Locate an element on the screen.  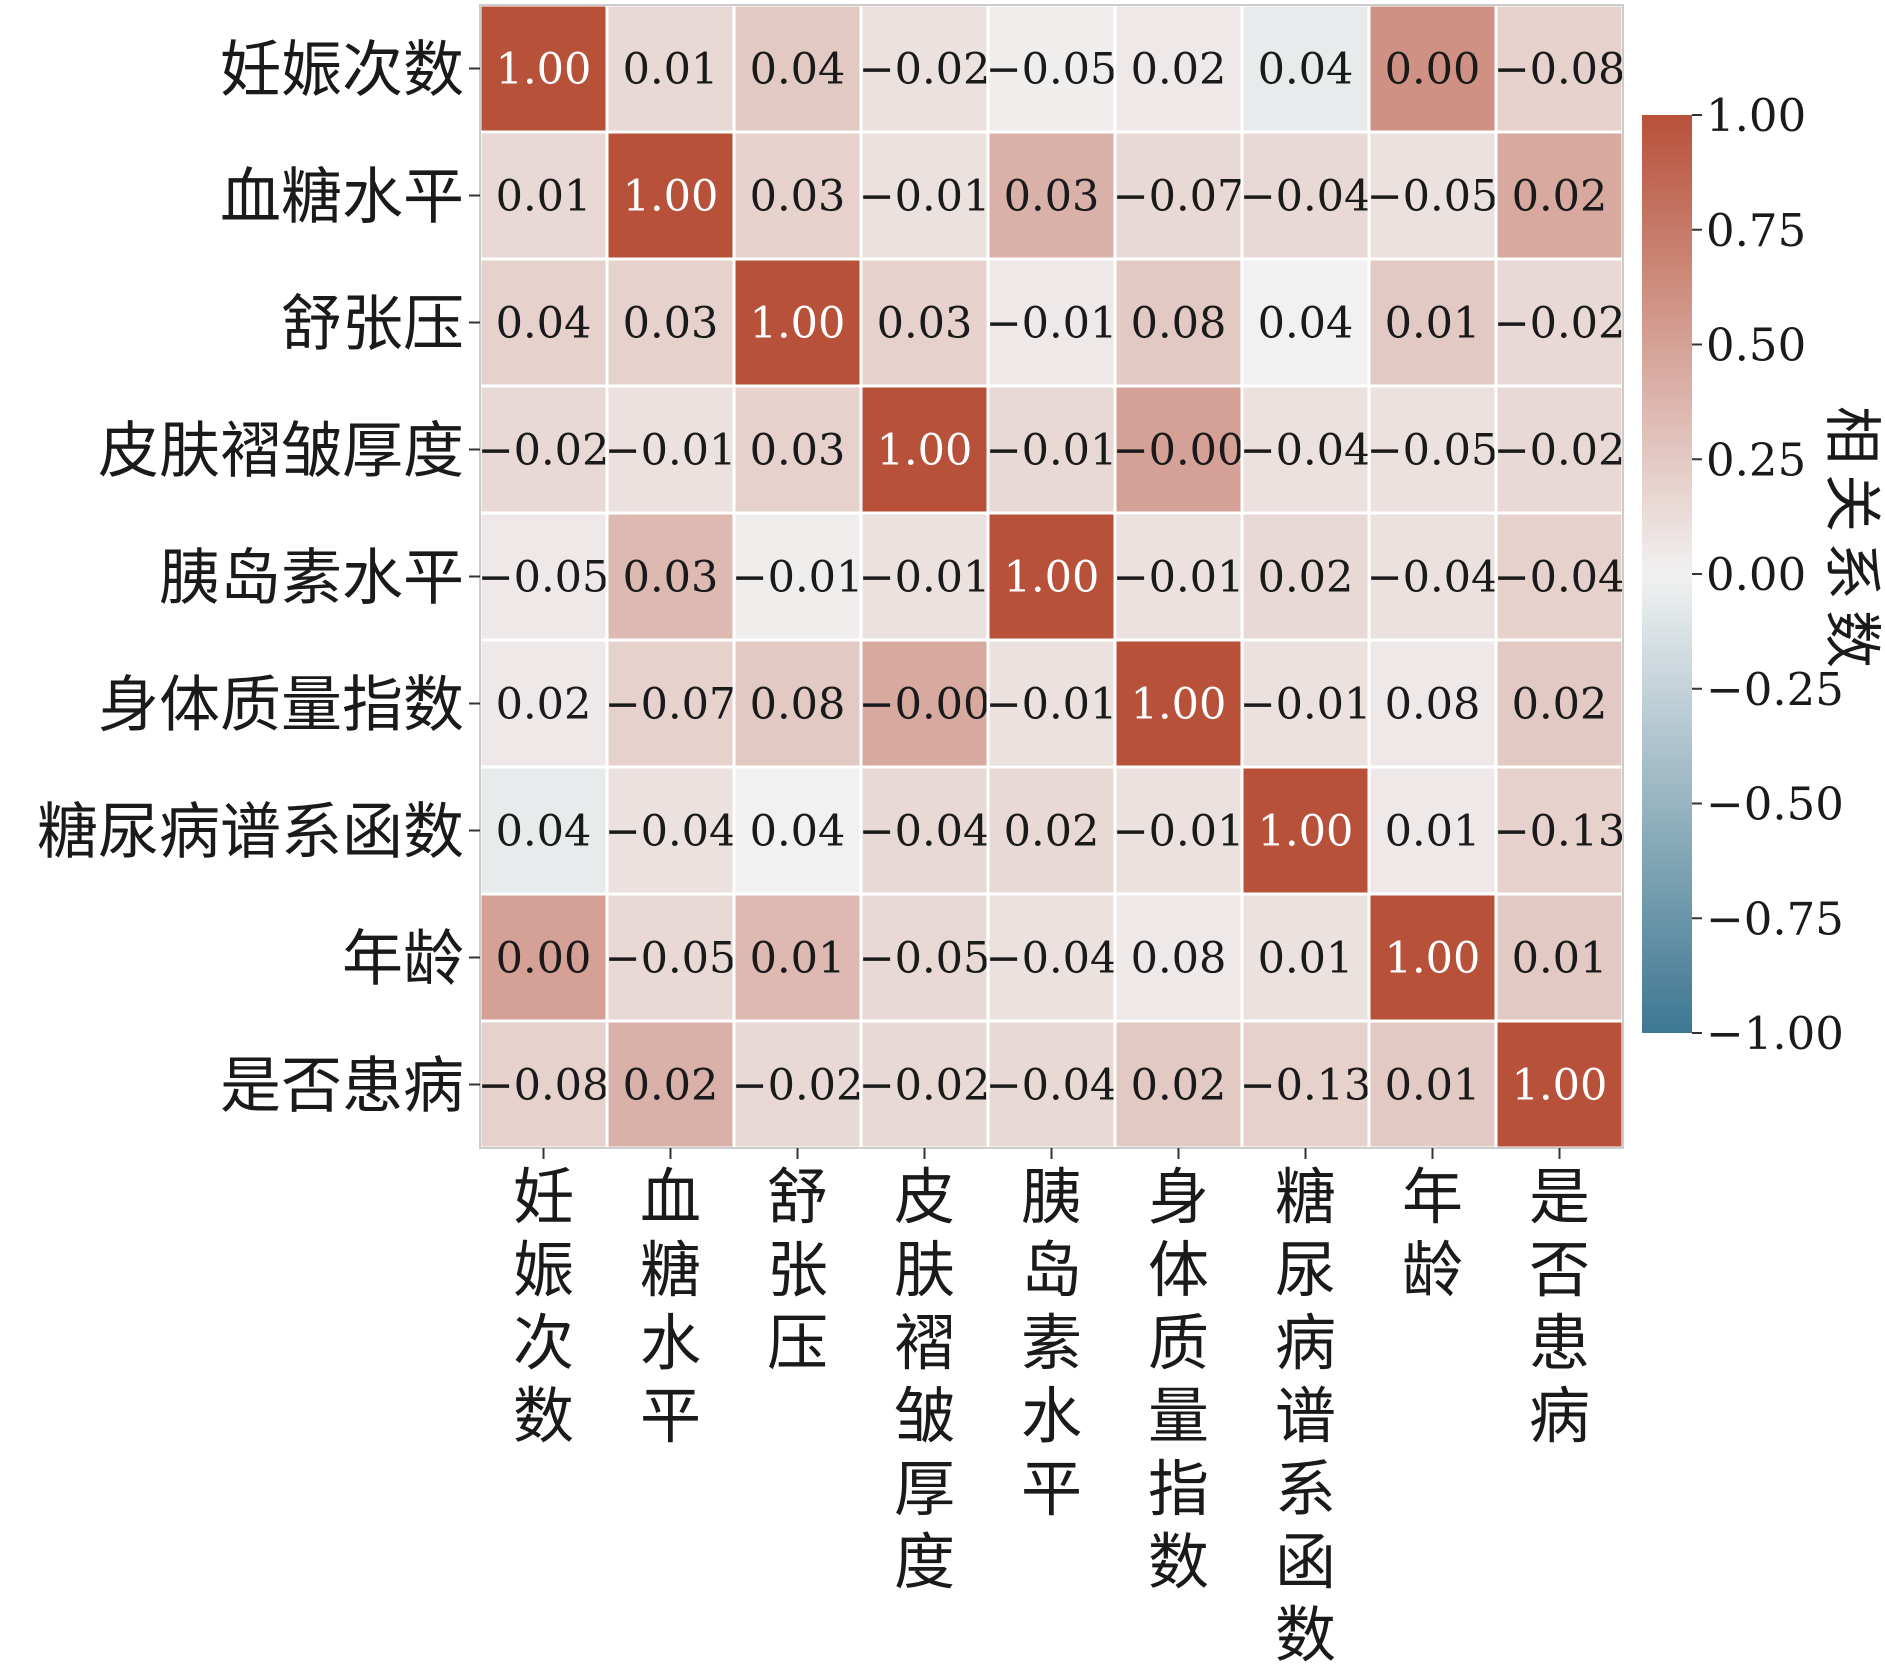
colorbar-tick-label: 0.00 is located at coordinates (1756, 574).